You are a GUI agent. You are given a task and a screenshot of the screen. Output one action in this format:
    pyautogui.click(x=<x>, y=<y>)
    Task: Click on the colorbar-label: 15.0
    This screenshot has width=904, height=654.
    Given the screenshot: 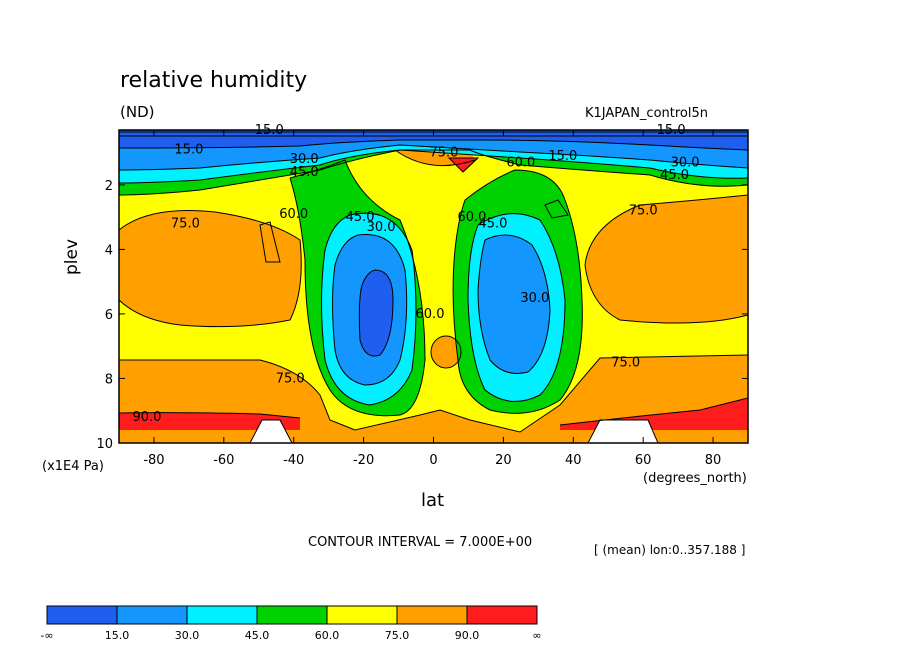 What is the action you would take?
    pyautogui.click(x=117, y=635)
    